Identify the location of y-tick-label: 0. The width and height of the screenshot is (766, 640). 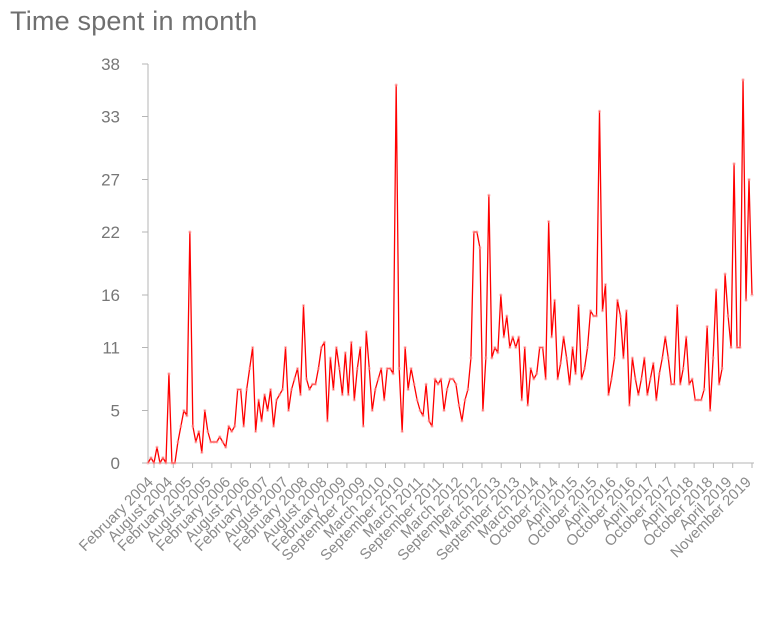
(115, 463).